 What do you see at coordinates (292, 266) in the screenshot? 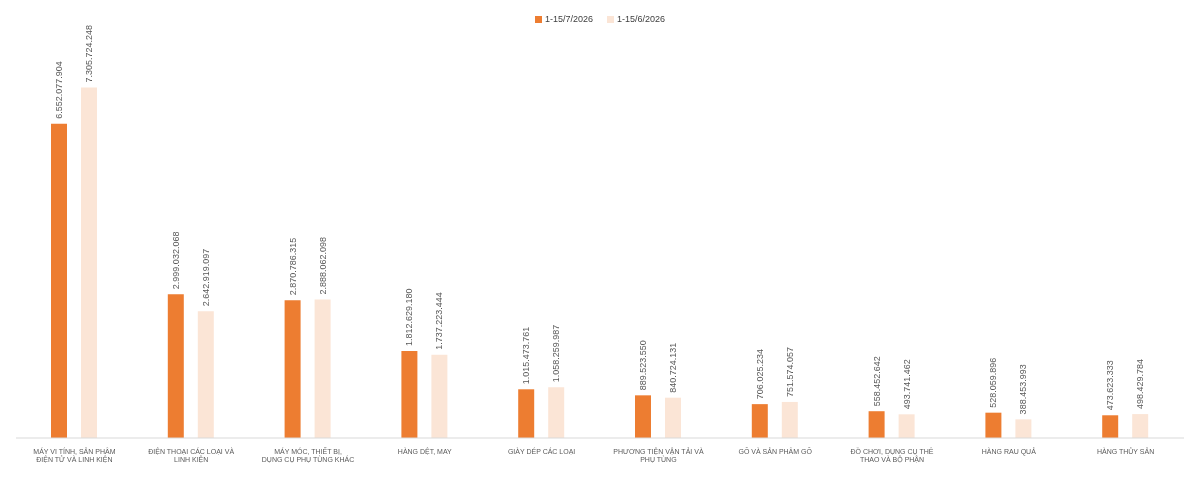
I see `data-label: 2.870.786.315` at bounding box center [292, 266].